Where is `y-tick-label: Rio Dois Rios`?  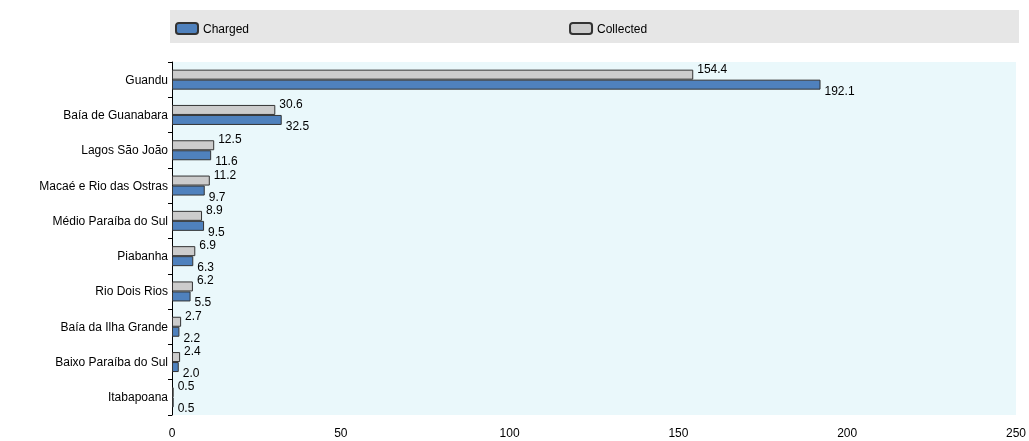 y-tick-label: Rio Dois Rios is located at coordinates (131, 291).